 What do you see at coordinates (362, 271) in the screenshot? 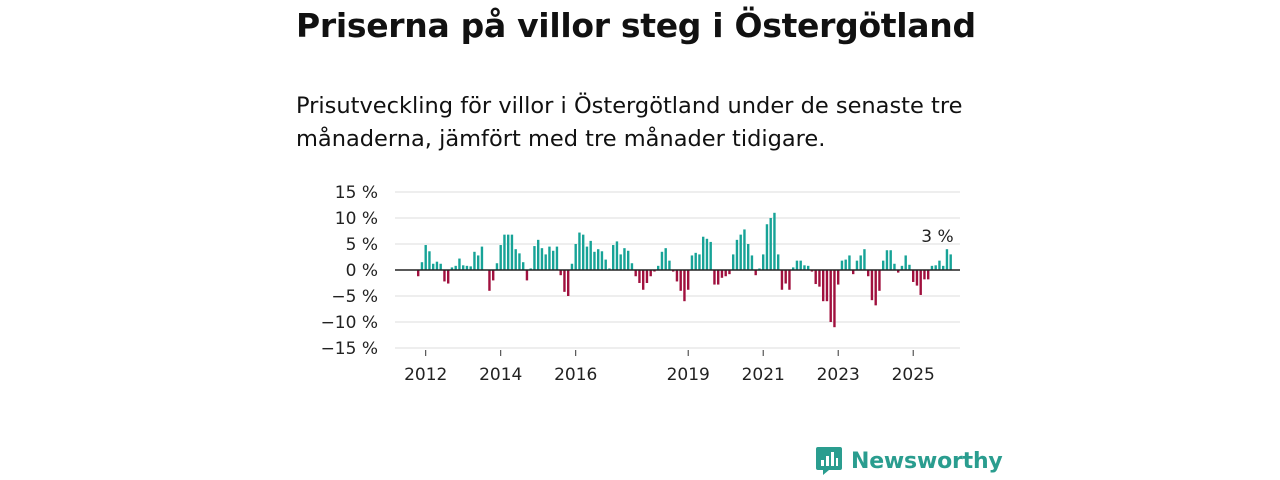
I see `y-tick-label: 0 %` at bounding box center [362, 271].